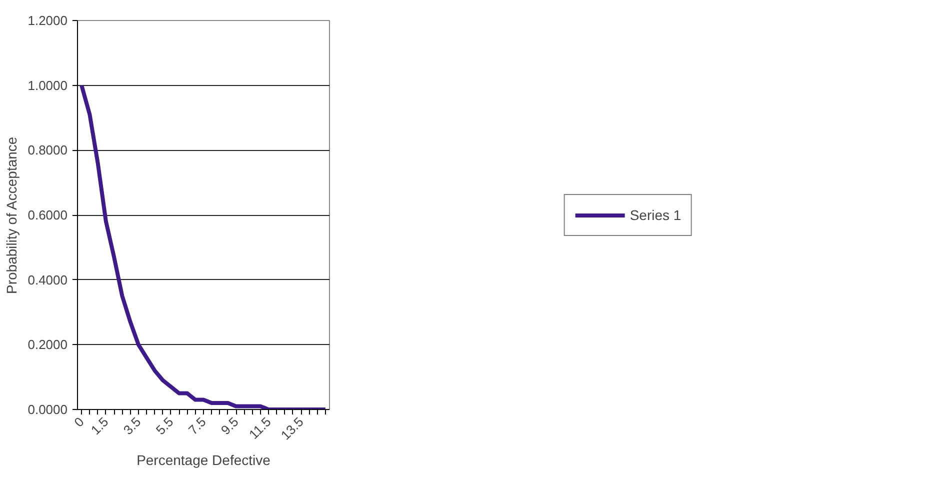  Describe the element at coordinates (48, 215) in the screenshot. I see `y-tick-label: 0.6000` at that location.